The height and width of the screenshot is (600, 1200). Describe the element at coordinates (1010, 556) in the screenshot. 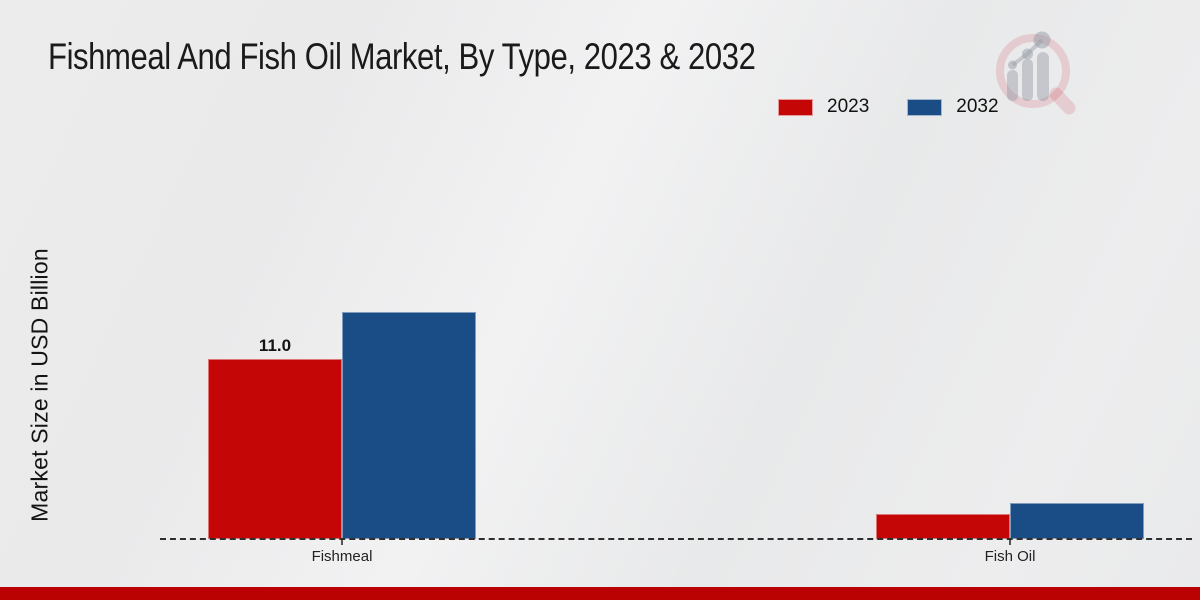

I see `x-tick-label-fish-oil: Fish Oil` at that location.